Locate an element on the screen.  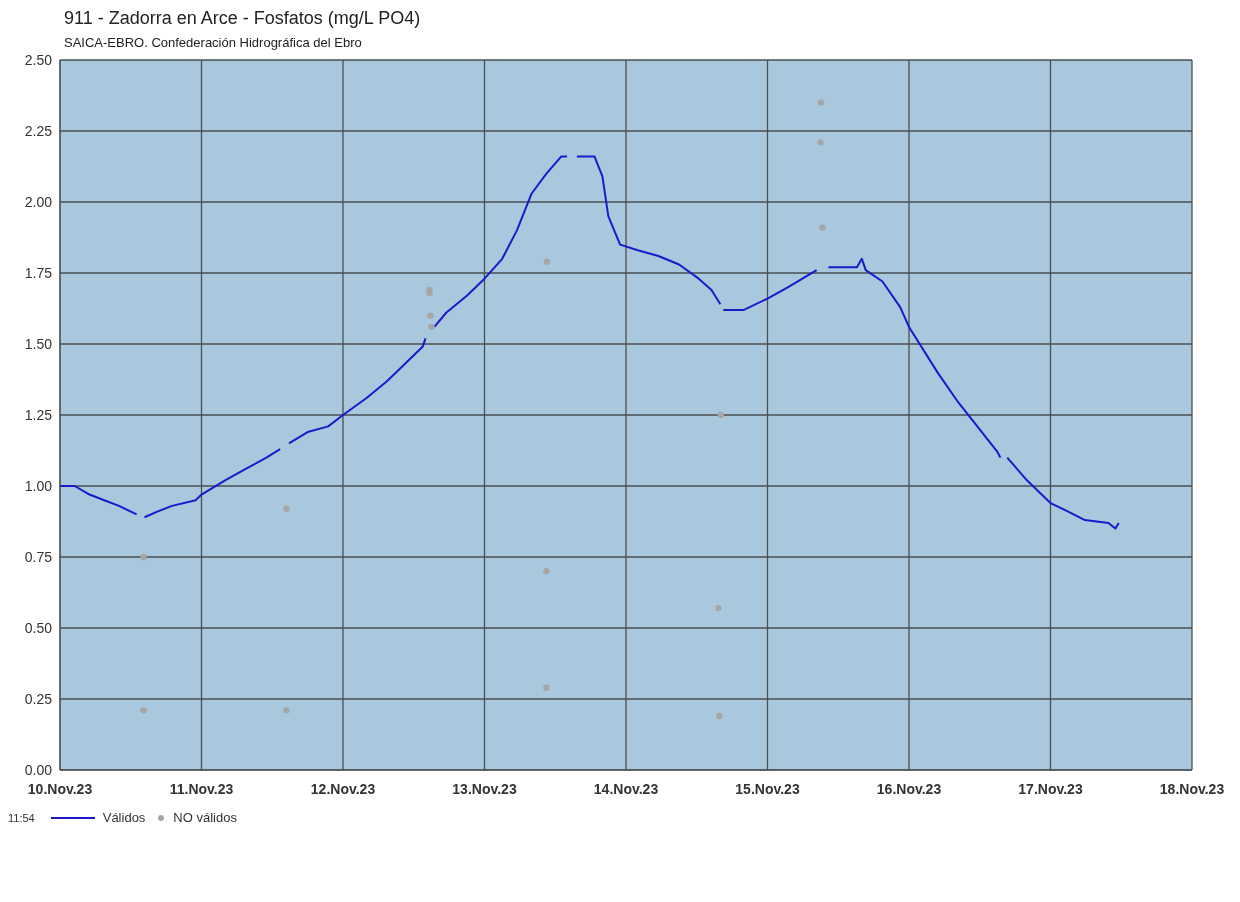
chart-title: 911 - Zadorra en Arce - Fosfatos (mg/L PO4) is located at coordinates (243, 18).